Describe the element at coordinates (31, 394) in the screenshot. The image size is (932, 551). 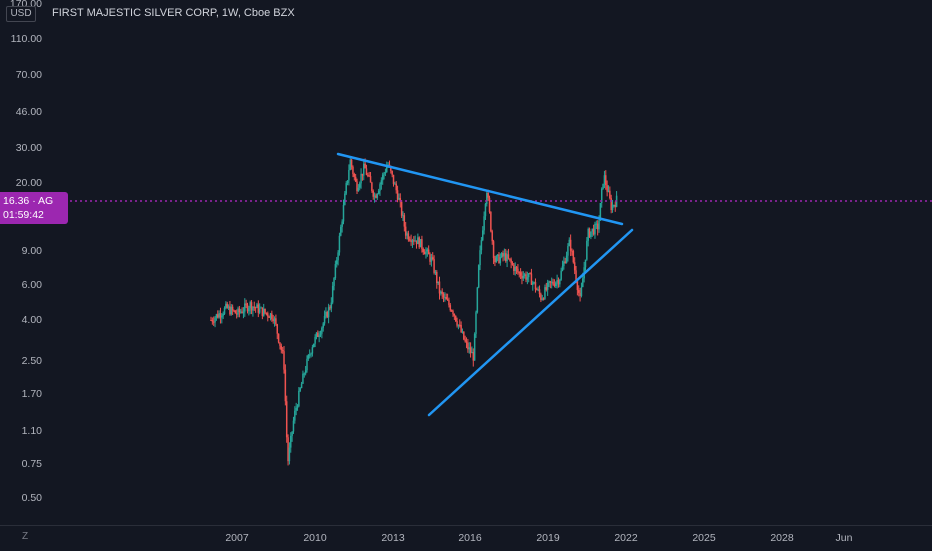
I see `y-tick-label: 1.70` at that location.